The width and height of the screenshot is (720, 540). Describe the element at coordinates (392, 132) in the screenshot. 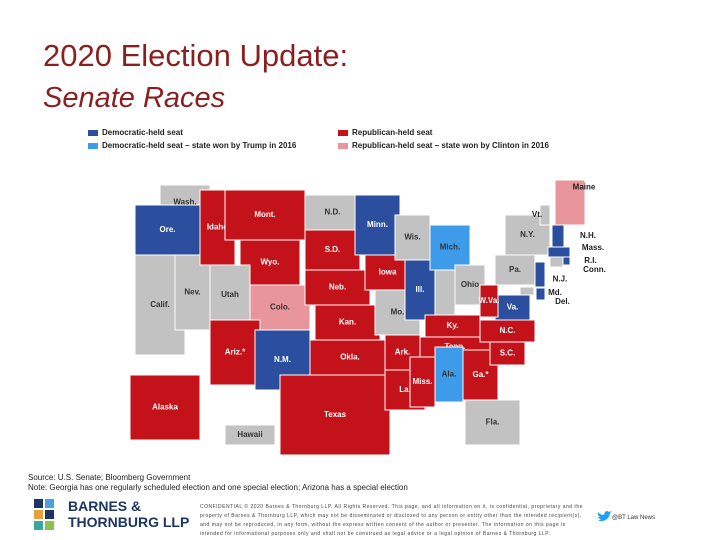

I see `legend-label: Republican-held seat` at that location.